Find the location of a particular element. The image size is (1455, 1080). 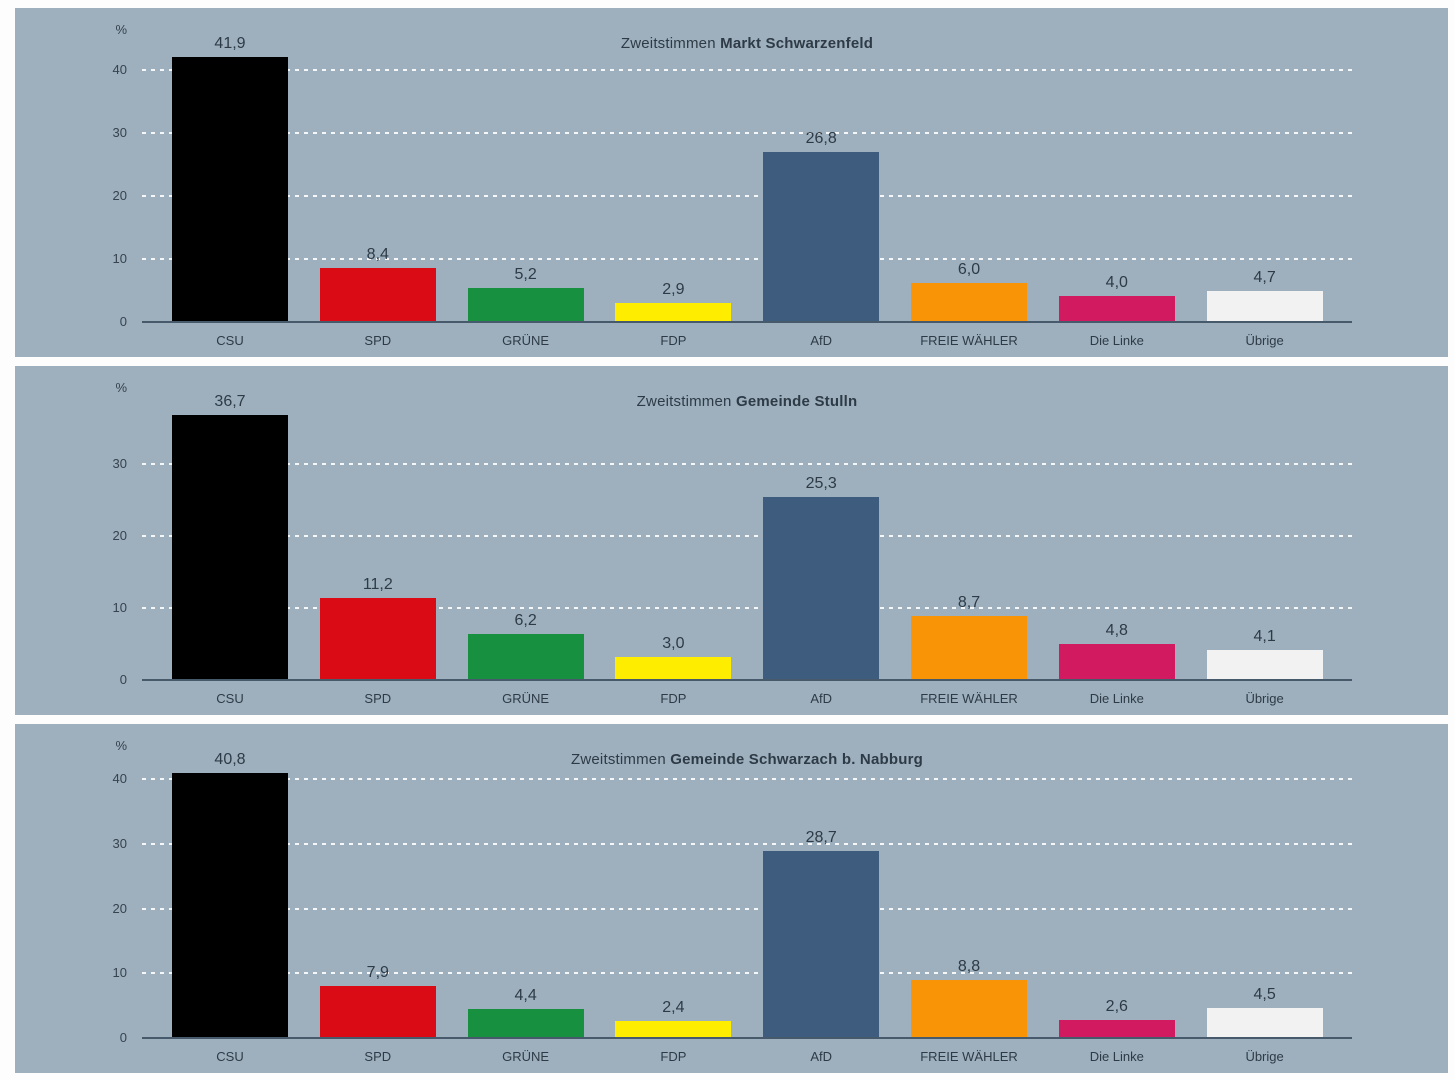

bar-value-label: 28,7 is located at coordinates (821, 838).